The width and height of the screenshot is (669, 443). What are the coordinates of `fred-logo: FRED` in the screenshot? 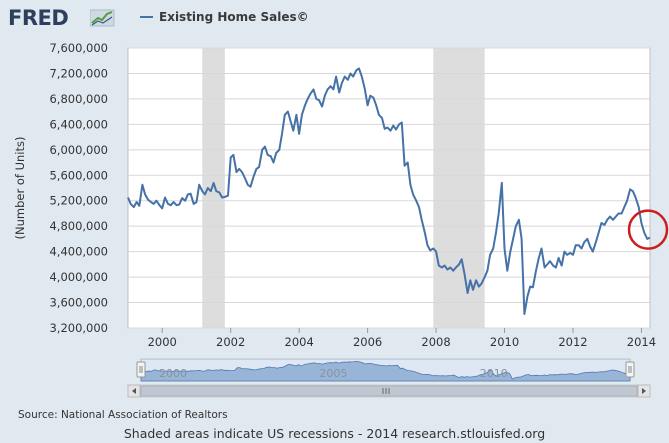 It's located at (38, 18).